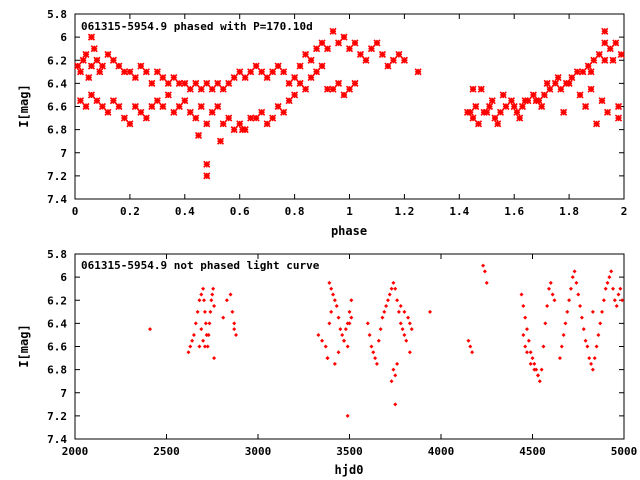  Describe the element at coordinates (57, 347) in the screenshot. I see `y-tick-labels: 5.8 6 6.2 6.4 6.6 6.8 7 7.2 7.4` at that location.